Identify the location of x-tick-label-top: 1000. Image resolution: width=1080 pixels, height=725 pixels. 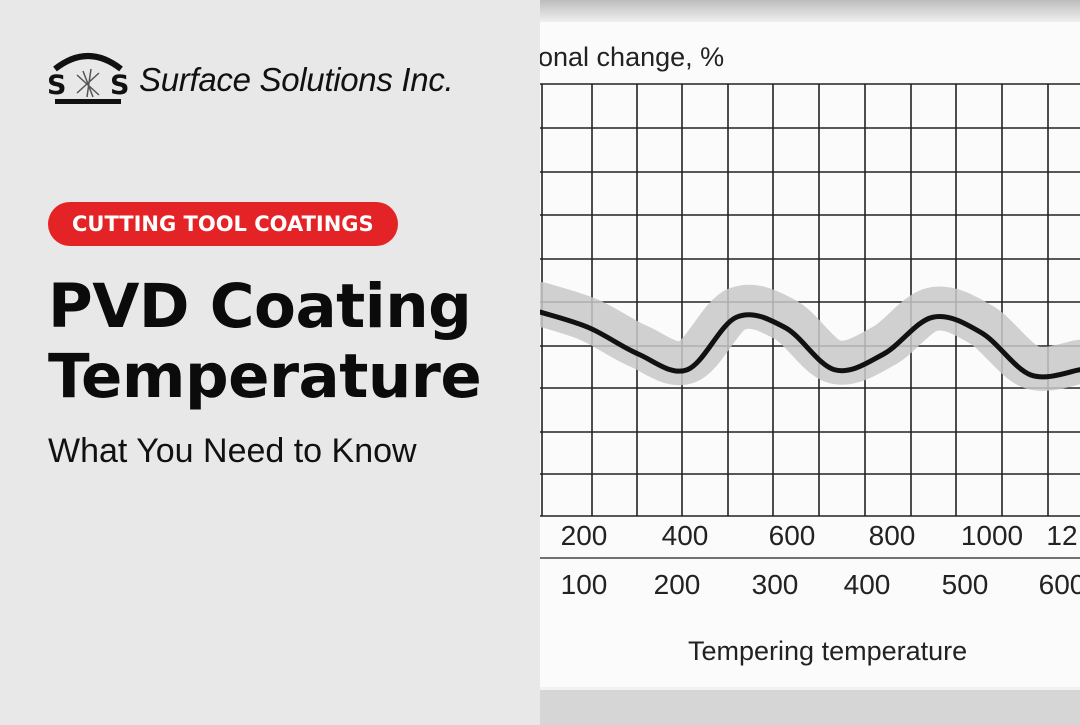
(992, 535).